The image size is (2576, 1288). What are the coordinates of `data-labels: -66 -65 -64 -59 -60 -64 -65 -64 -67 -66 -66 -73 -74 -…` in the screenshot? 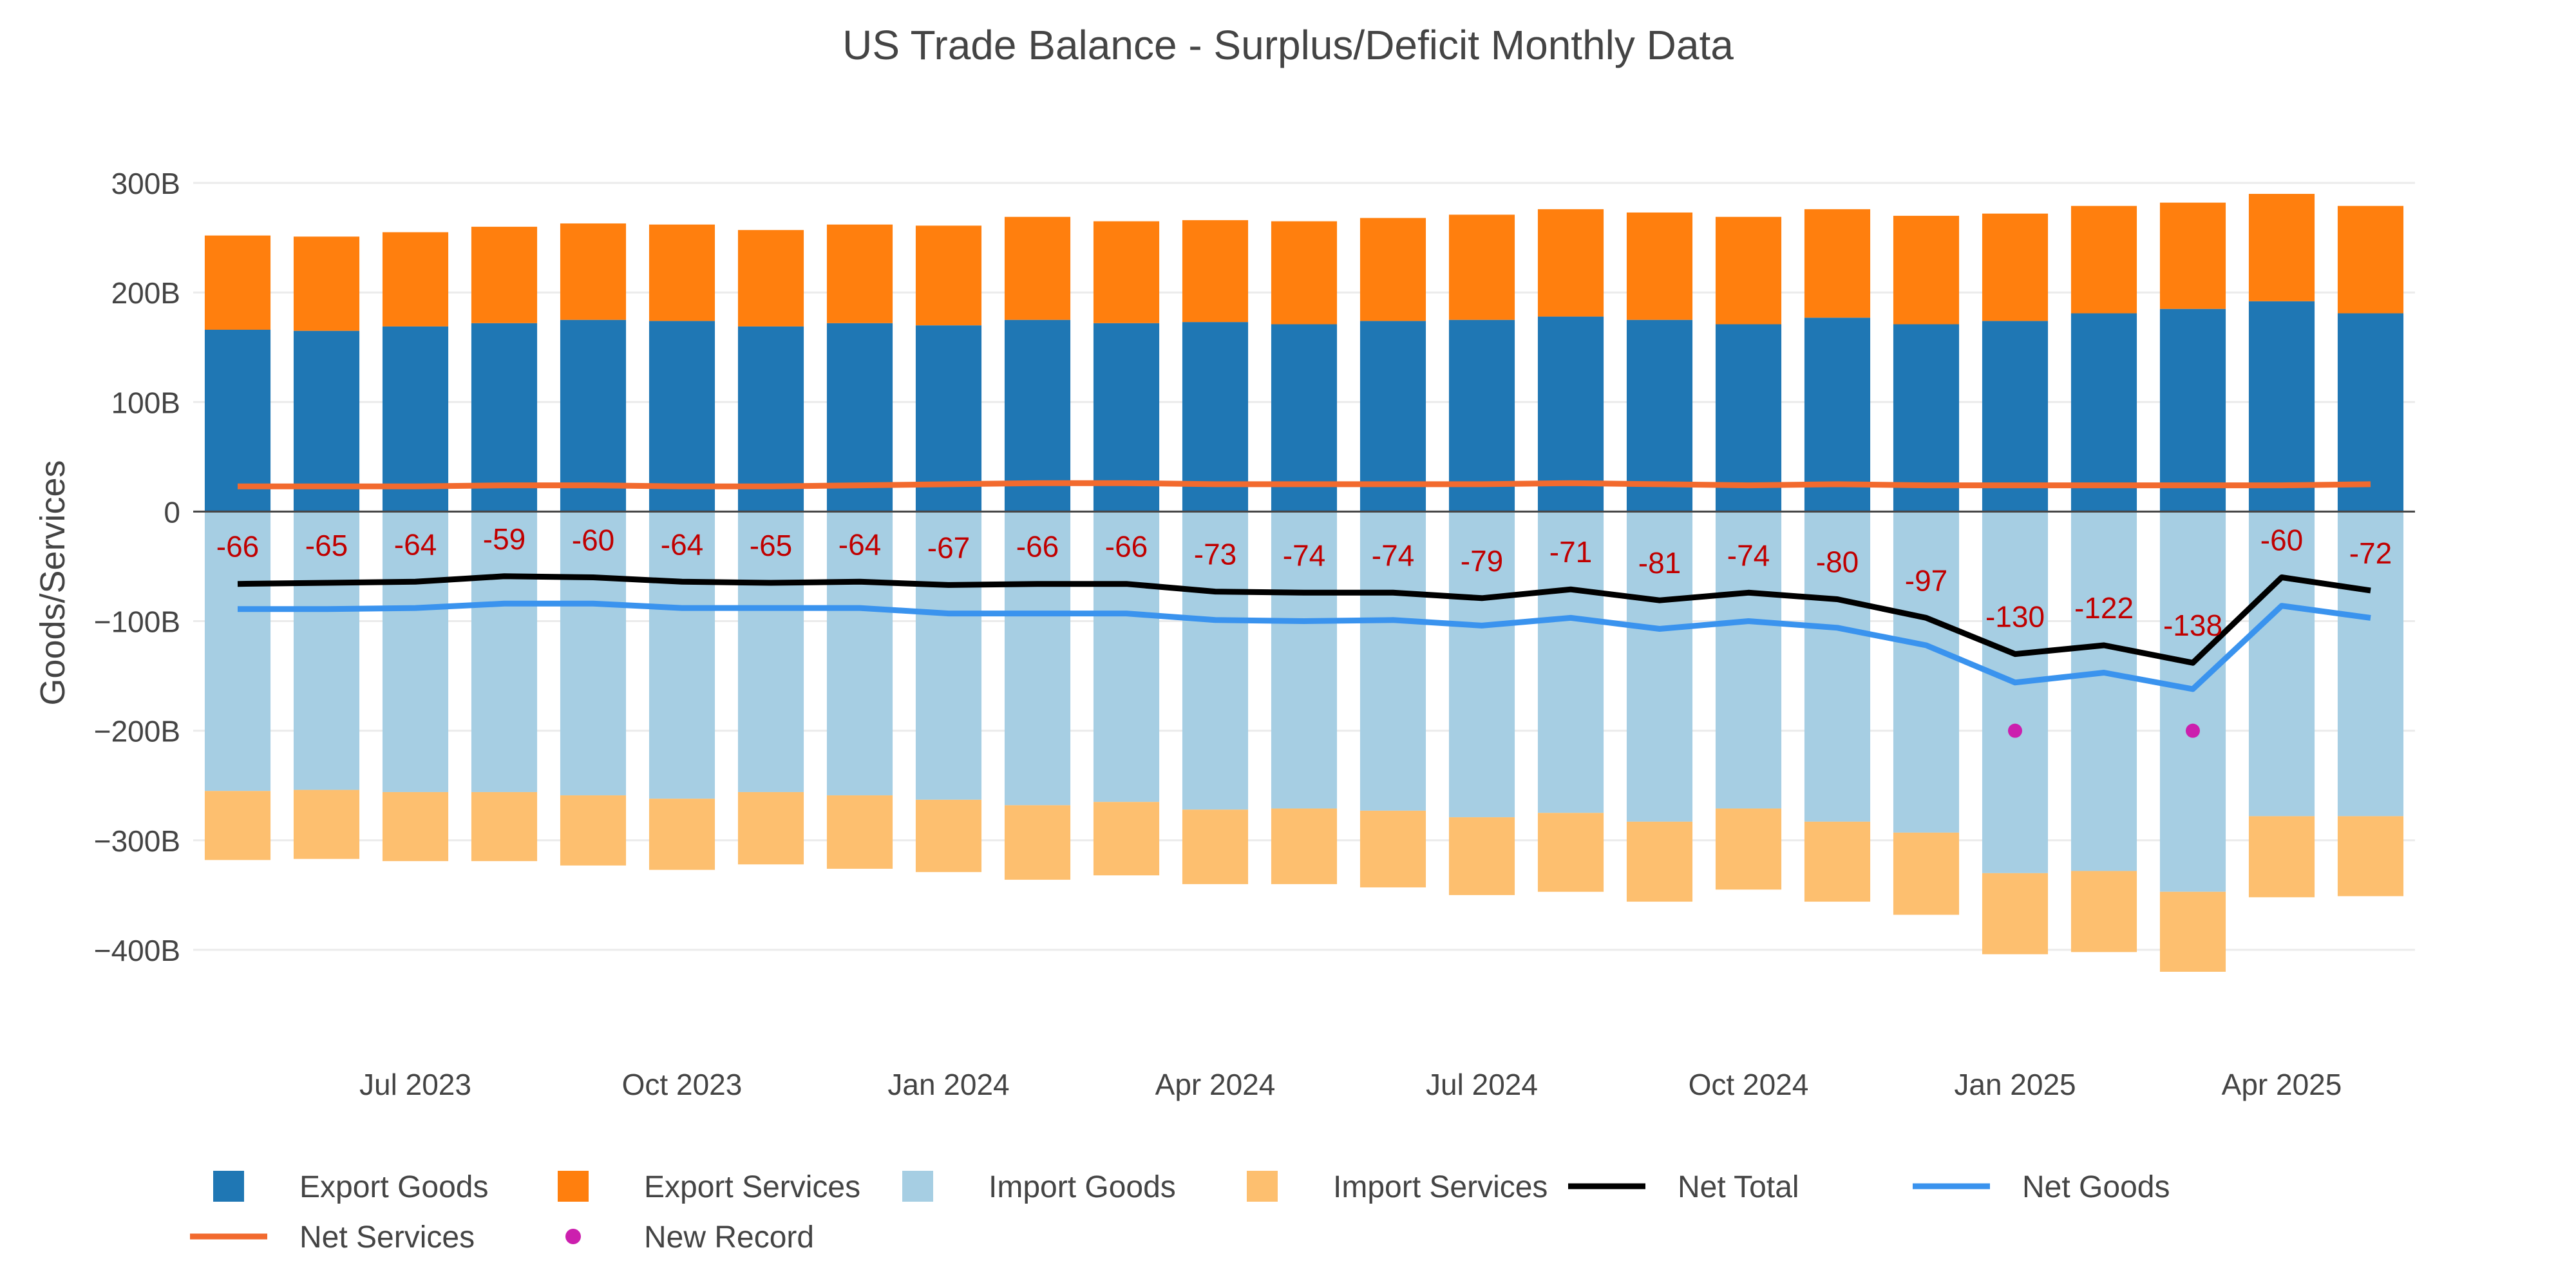 It's located at (1304, 582).